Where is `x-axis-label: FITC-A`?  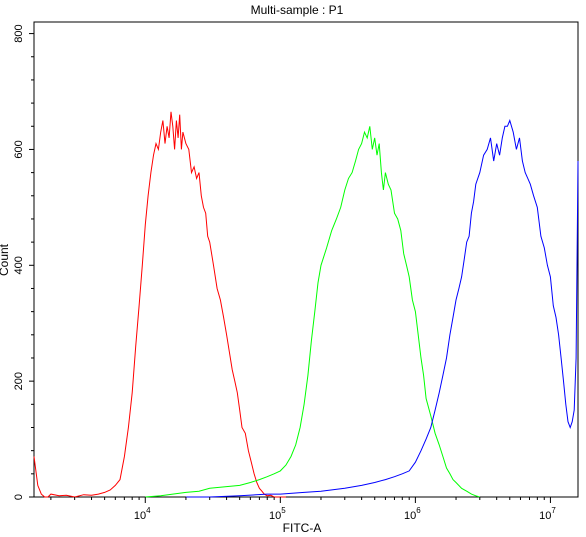
x-axis-label: FITC-A is located at coordinates (302, 528).